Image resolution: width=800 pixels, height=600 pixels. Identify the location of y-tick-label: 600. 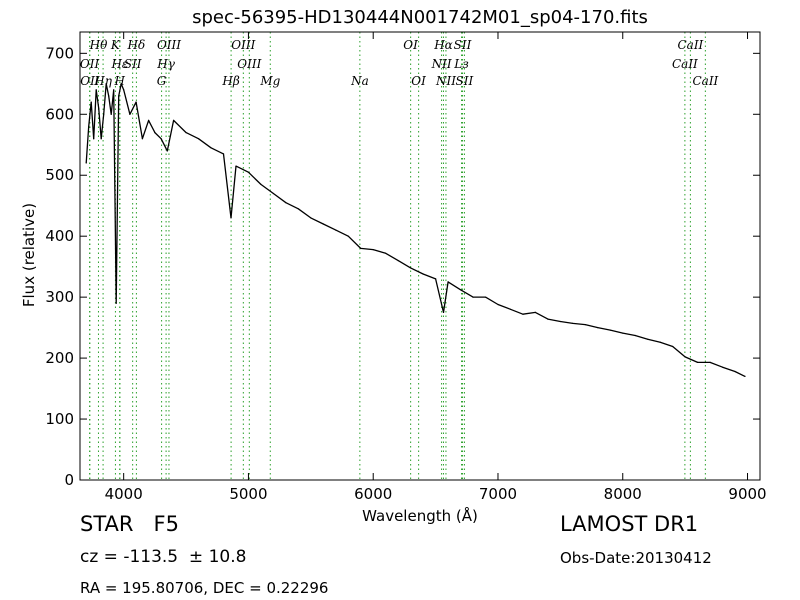
(59, 114).